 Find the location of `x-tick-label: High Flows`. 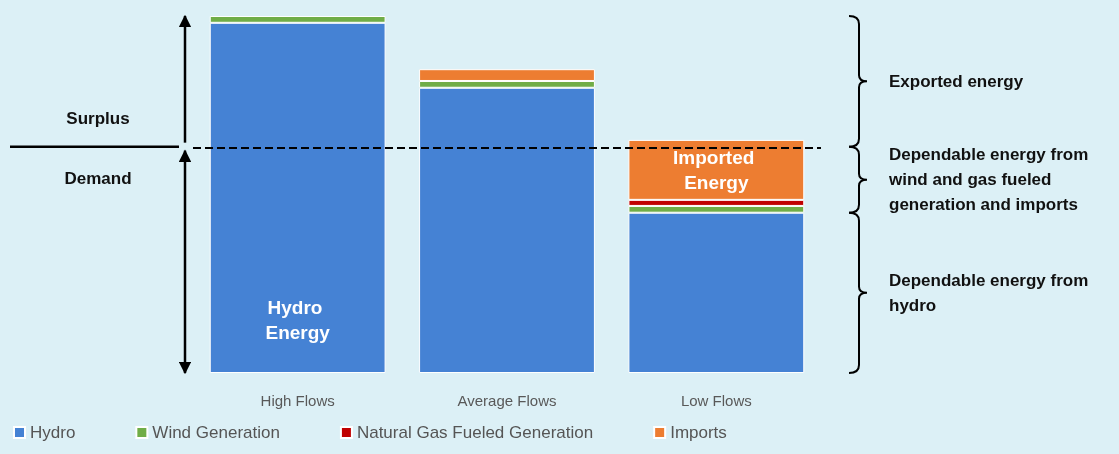

x-tick-label: High Flows is located at coordinates (297, 400).